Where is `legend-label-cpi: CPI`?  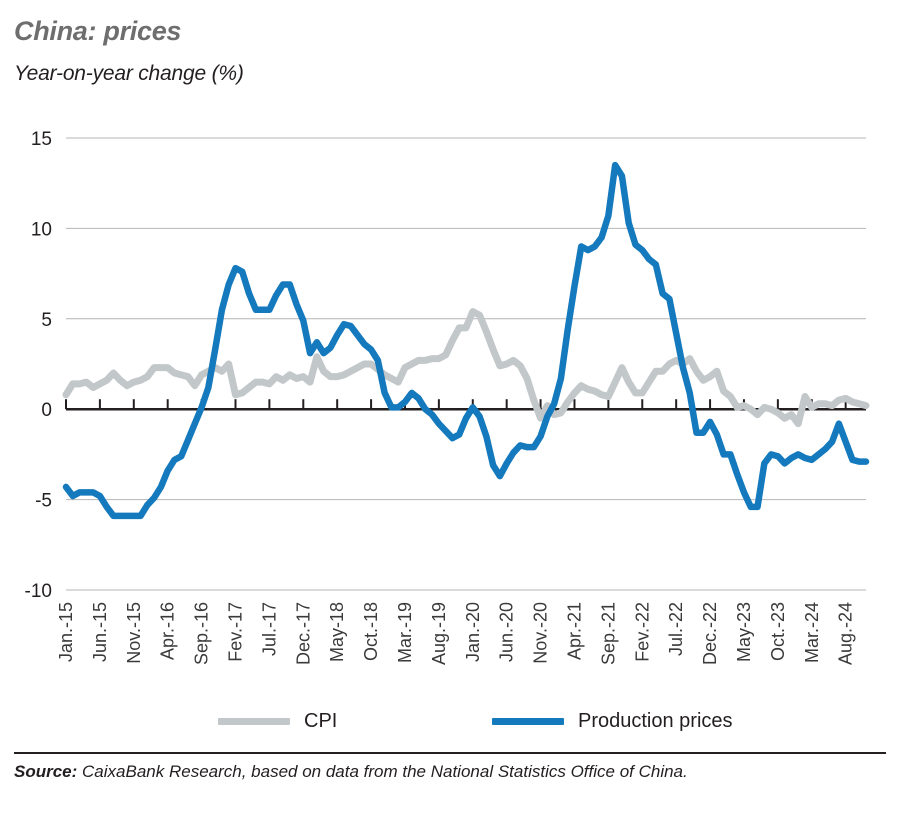
legend-label-cpi: CPI is located at coordinates (321, 720).